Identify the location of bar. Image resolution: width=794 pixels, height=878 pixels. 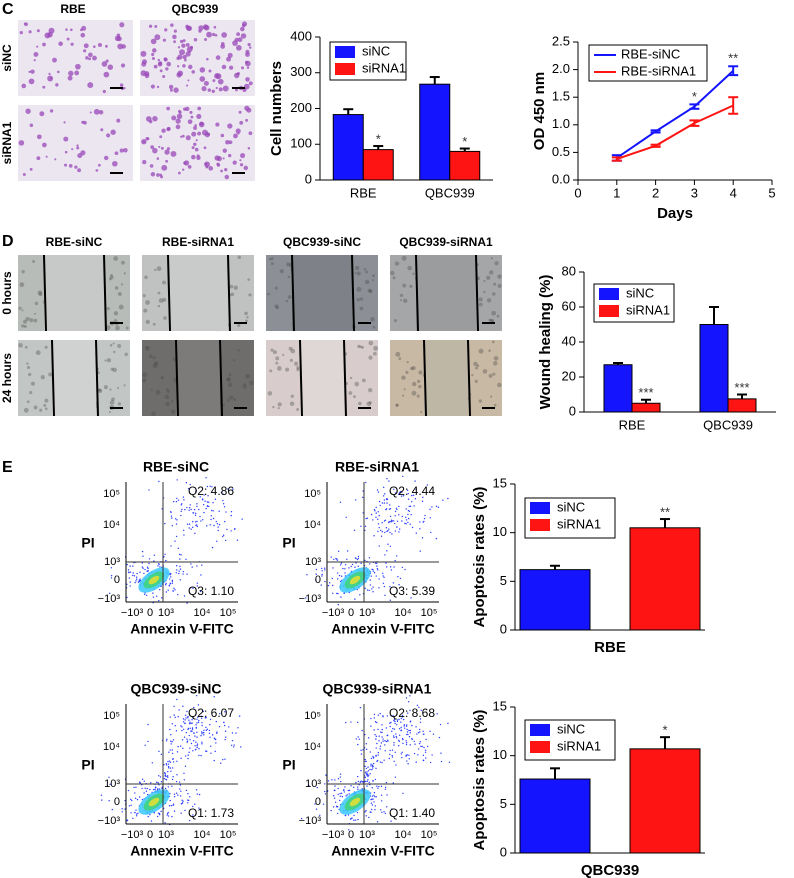
(465, 165).